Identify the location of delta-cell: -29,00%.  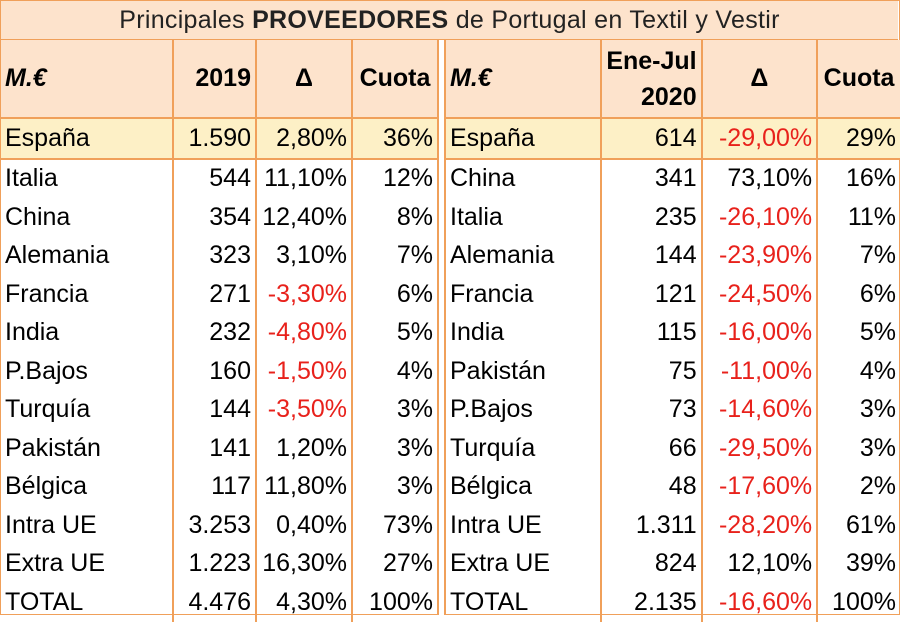
(760, 139).